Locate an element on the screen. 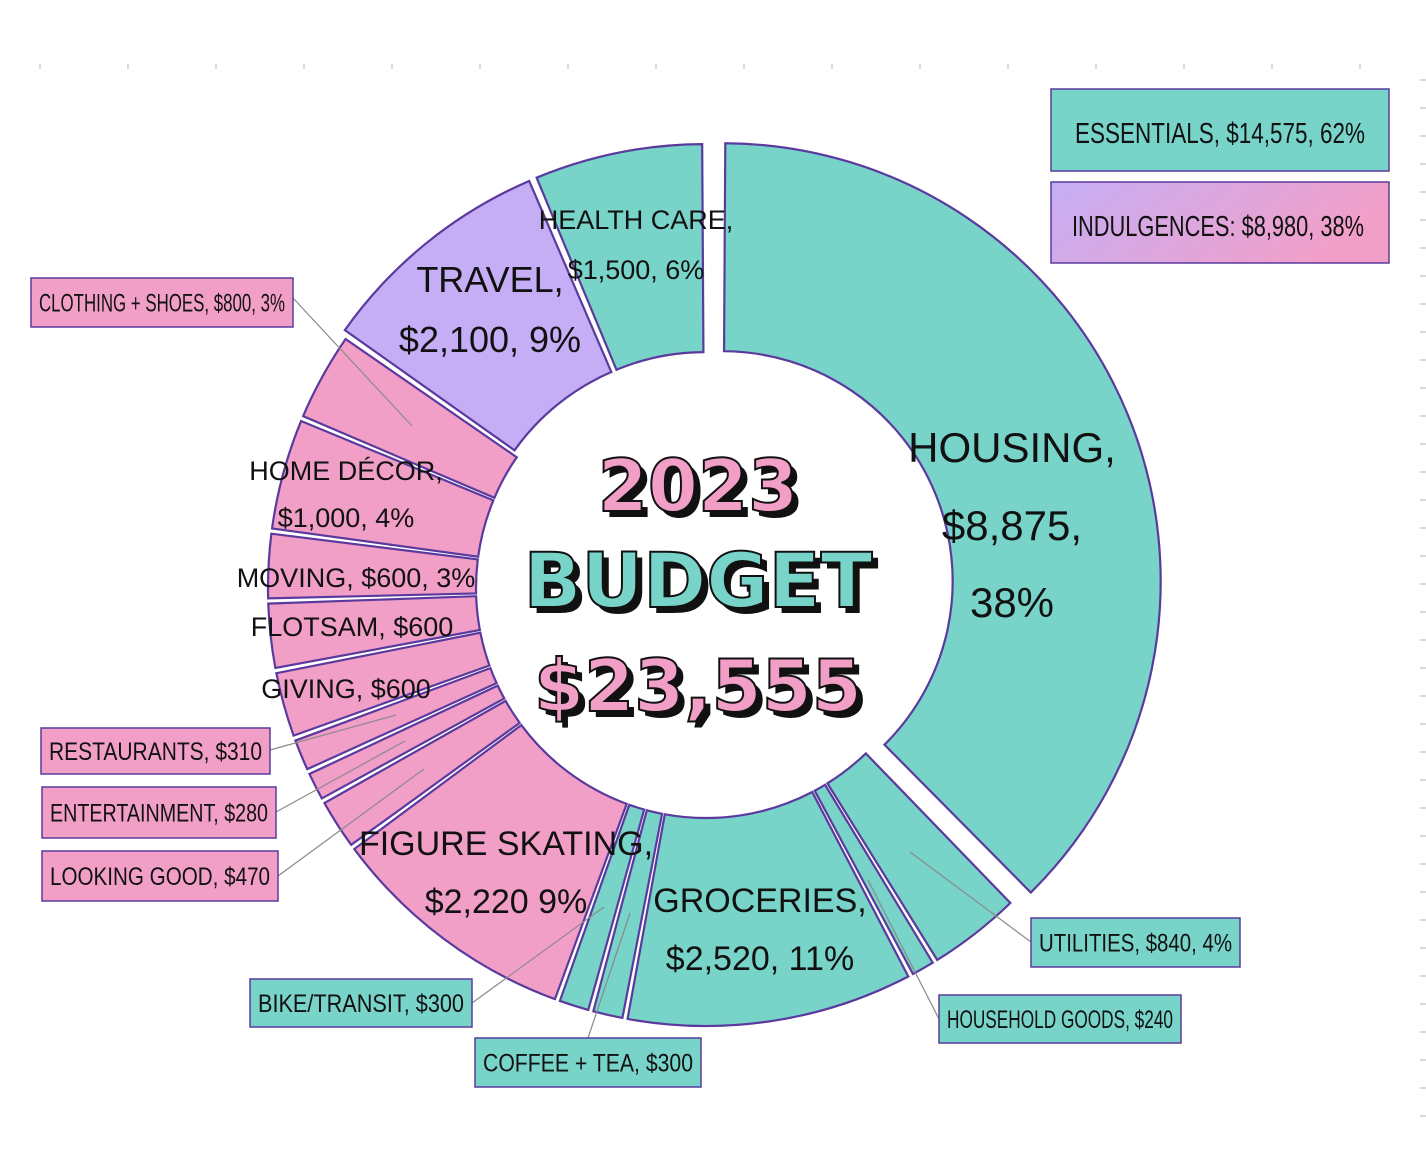 This screenshot has height=1152, width=1426. slice-utilities is located at coordinates (918, 856).